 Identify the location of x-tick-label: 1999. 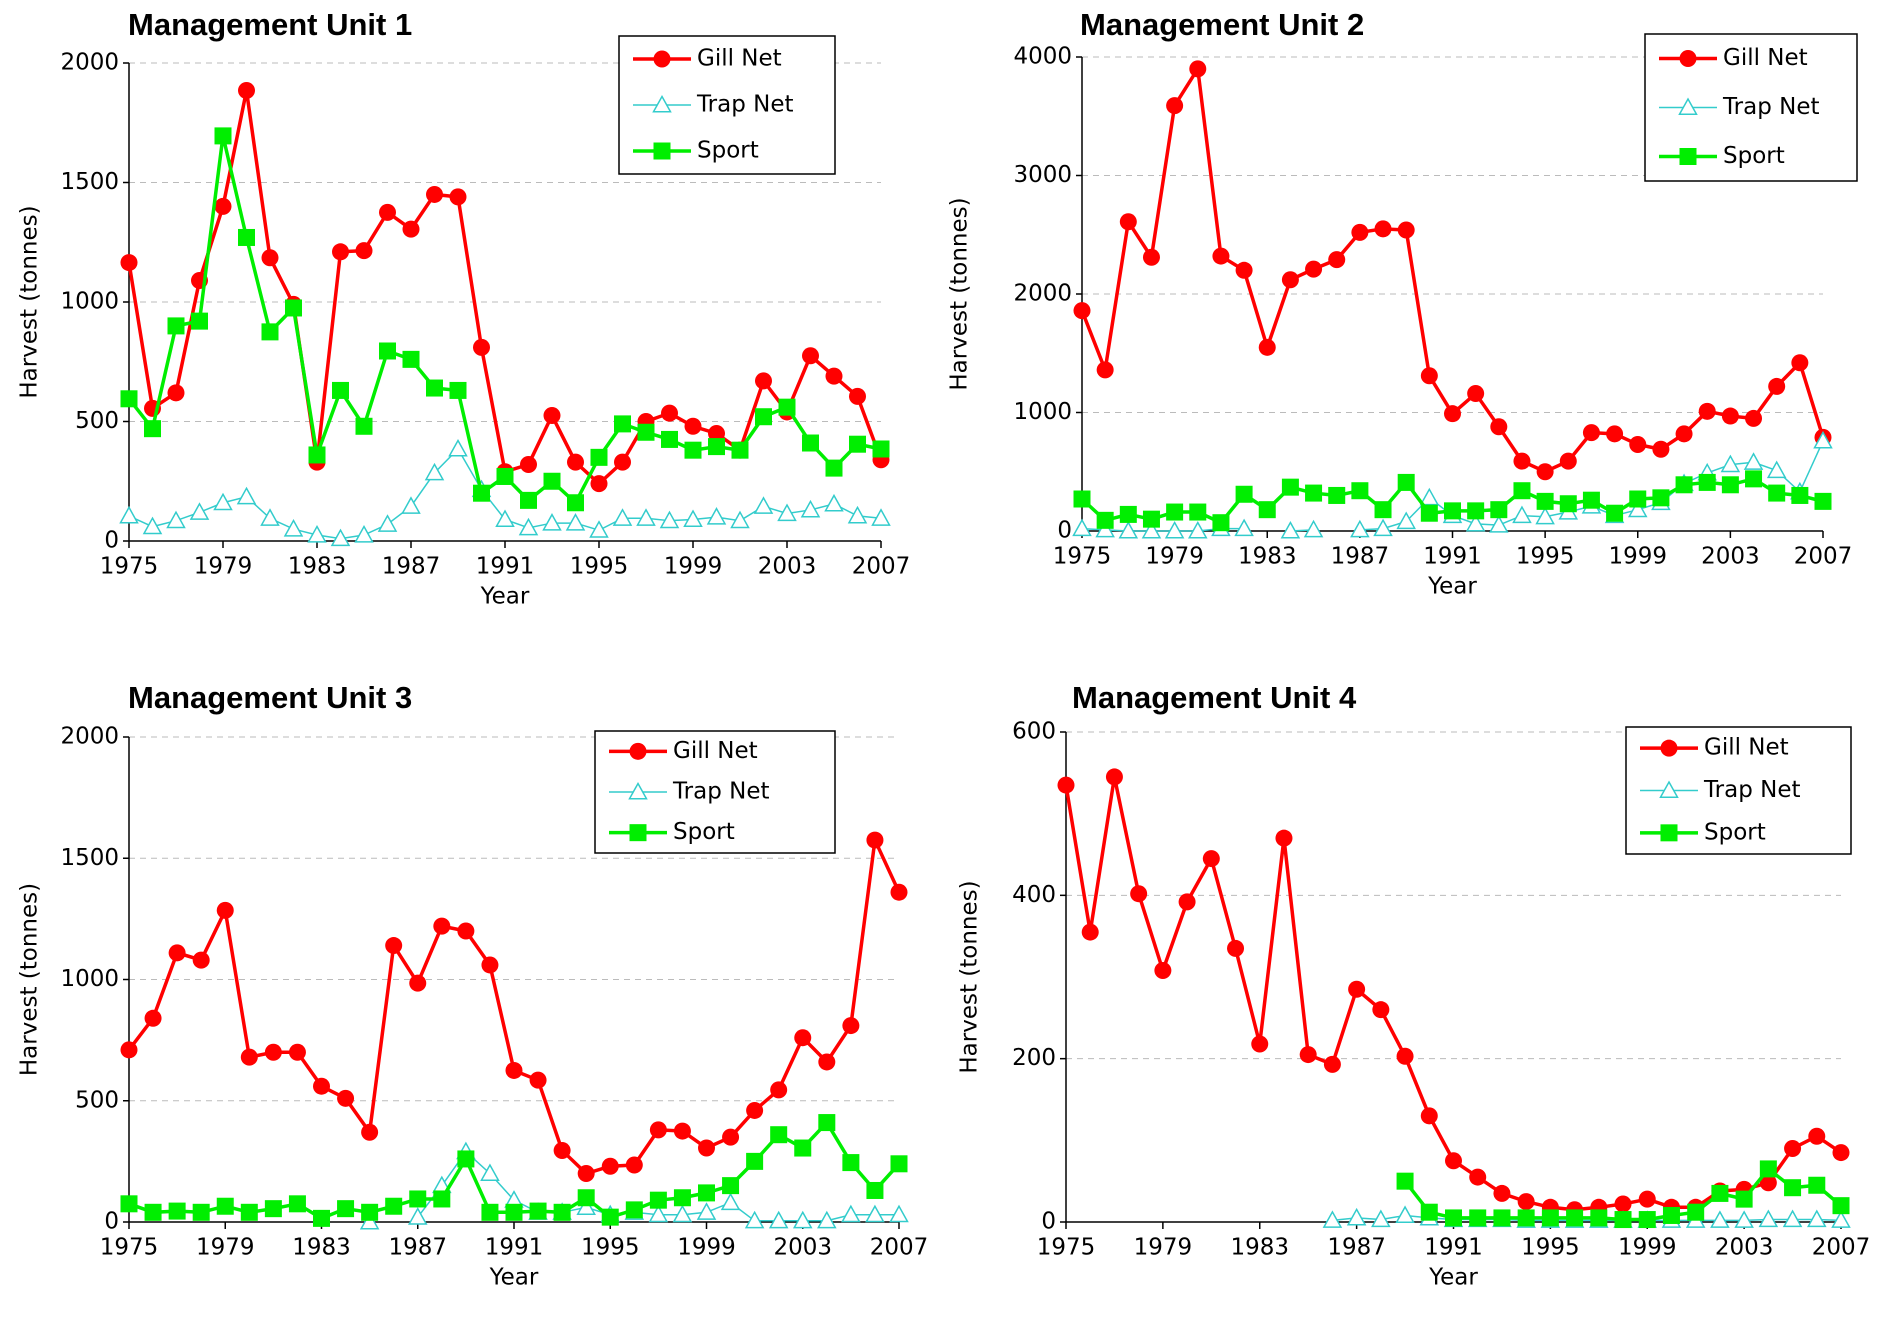
(693, 567).